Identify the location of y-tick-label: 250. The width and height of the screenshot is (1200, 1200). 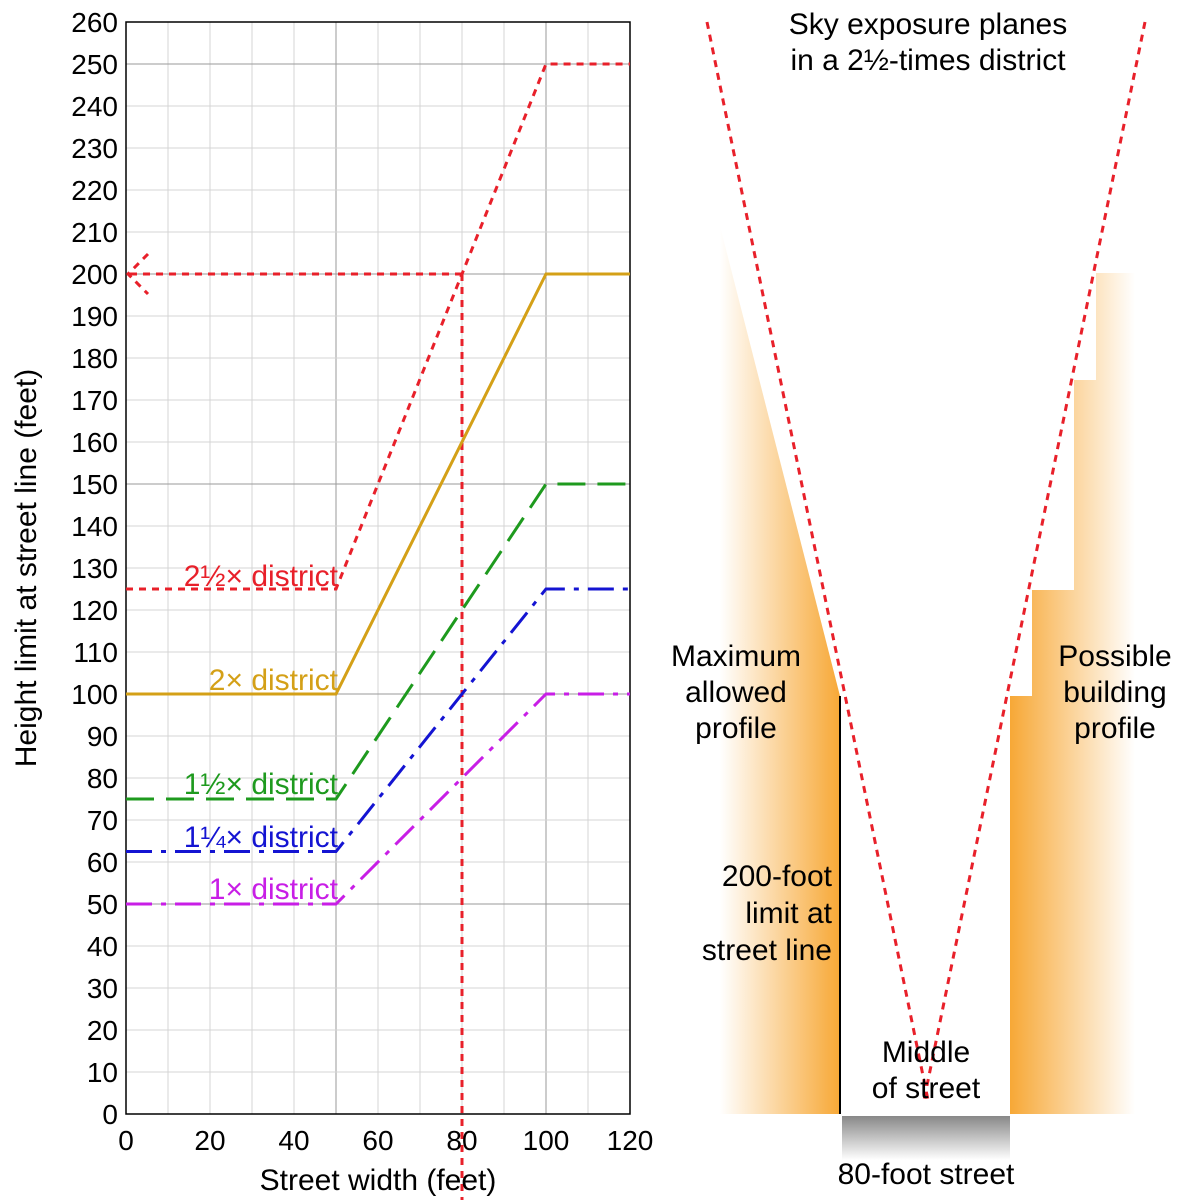
(94, 64).